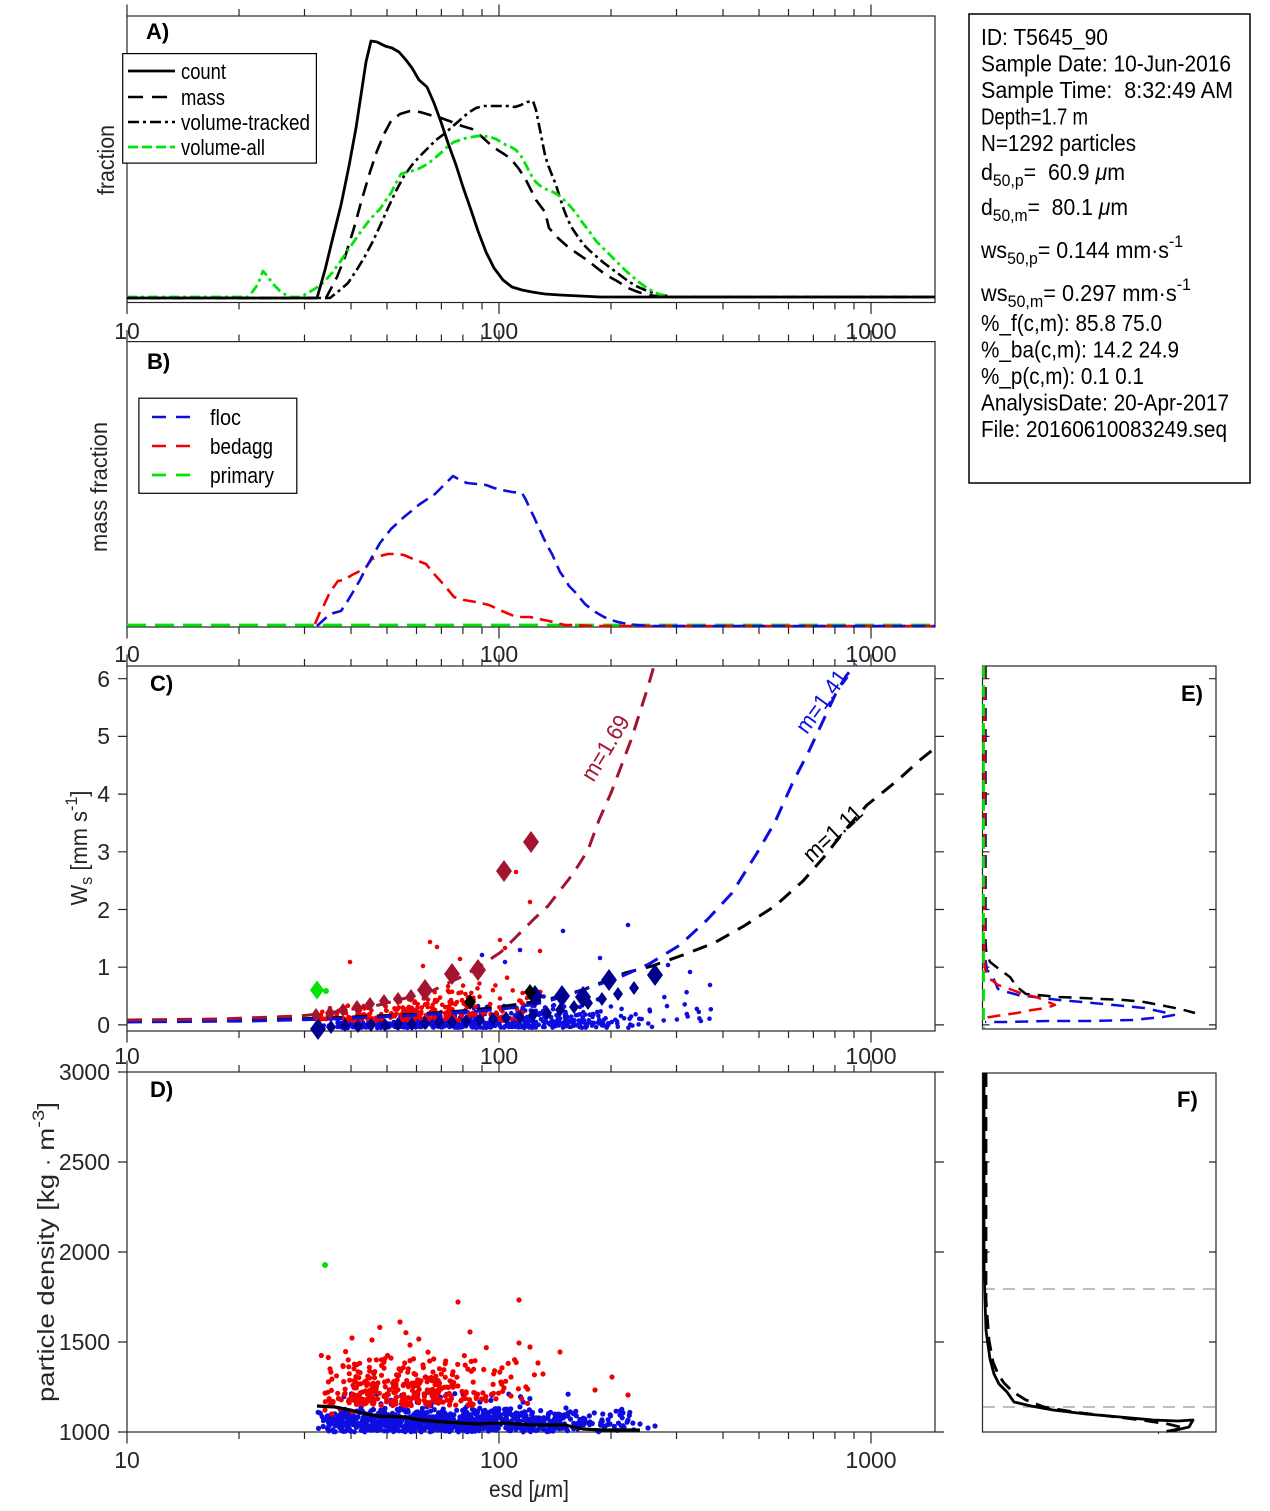  I want to click on svg-text: F), so click(1187, 1099).